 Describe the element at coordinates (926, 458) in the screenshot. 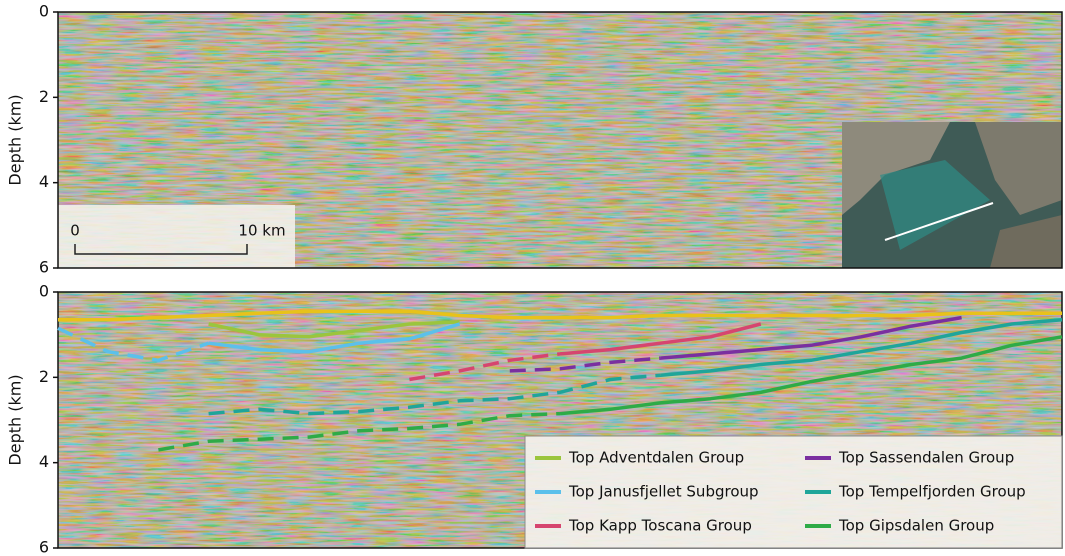

I see `legend-label: Top Sassendalen Group` at that location.